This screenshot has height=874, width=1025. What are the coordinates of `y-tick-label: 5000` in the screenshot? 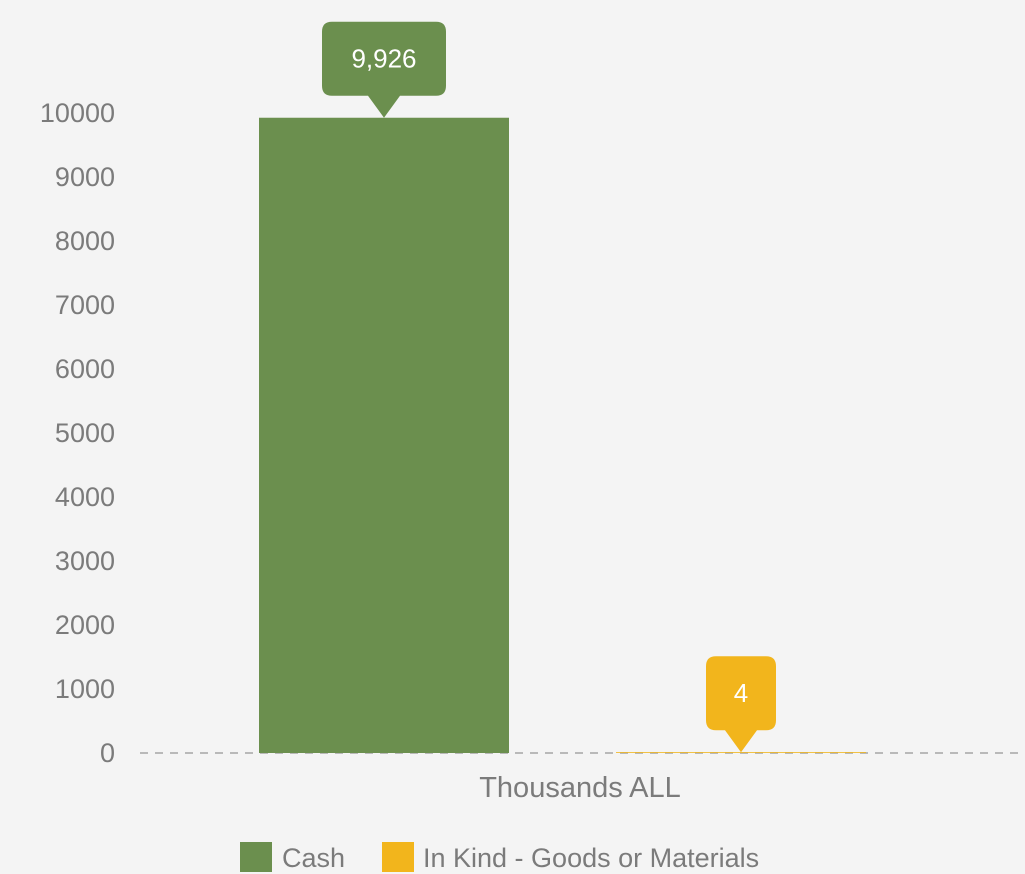 It's located at (85, 433).